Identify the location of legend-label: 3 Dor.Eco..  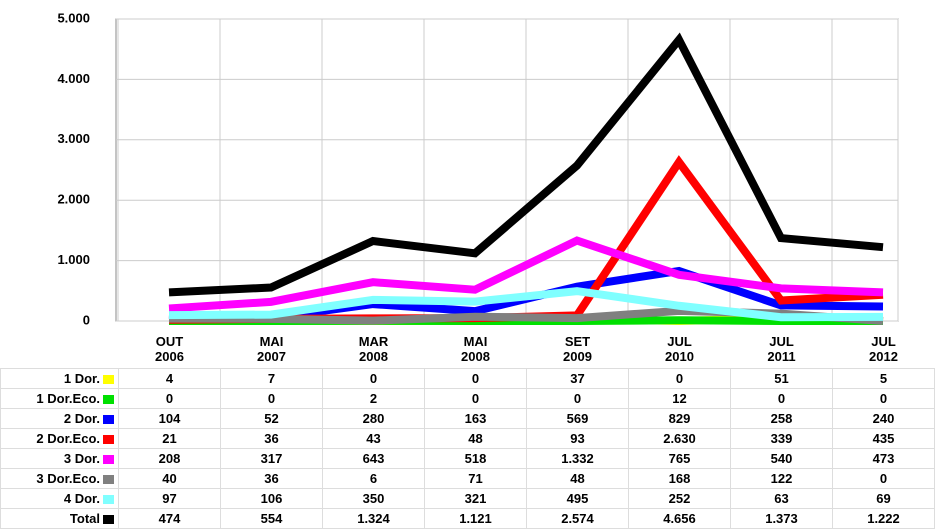
(68, 478).